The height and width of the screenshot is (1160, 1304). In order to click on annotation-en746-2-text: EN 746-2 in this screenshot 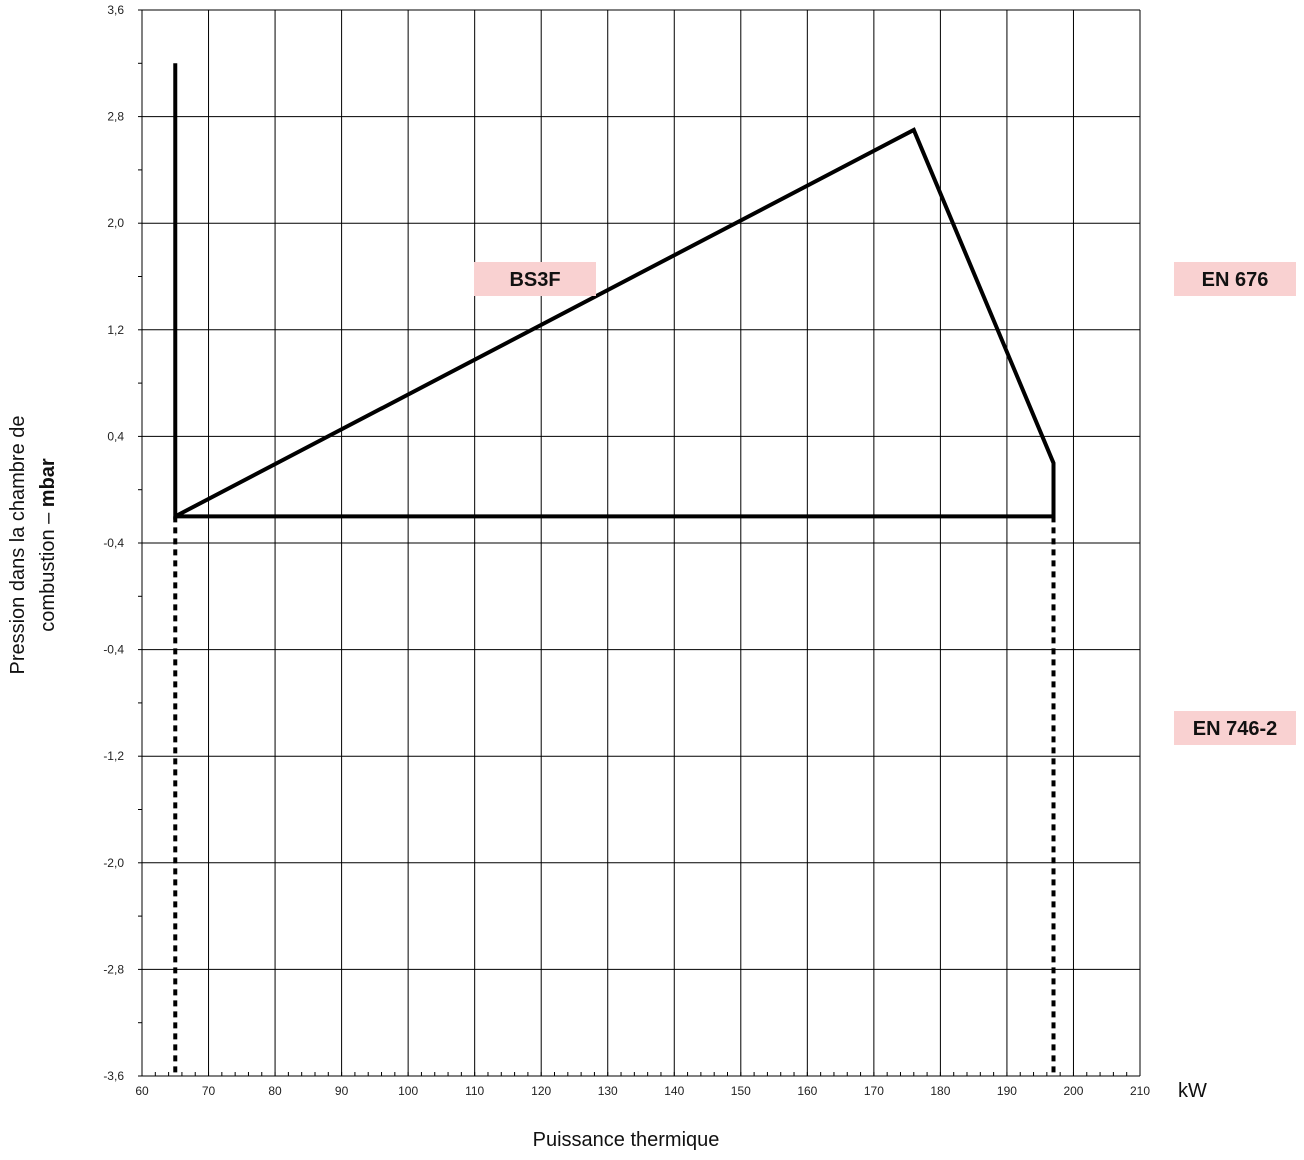, I will do `click(1235, 729)`.